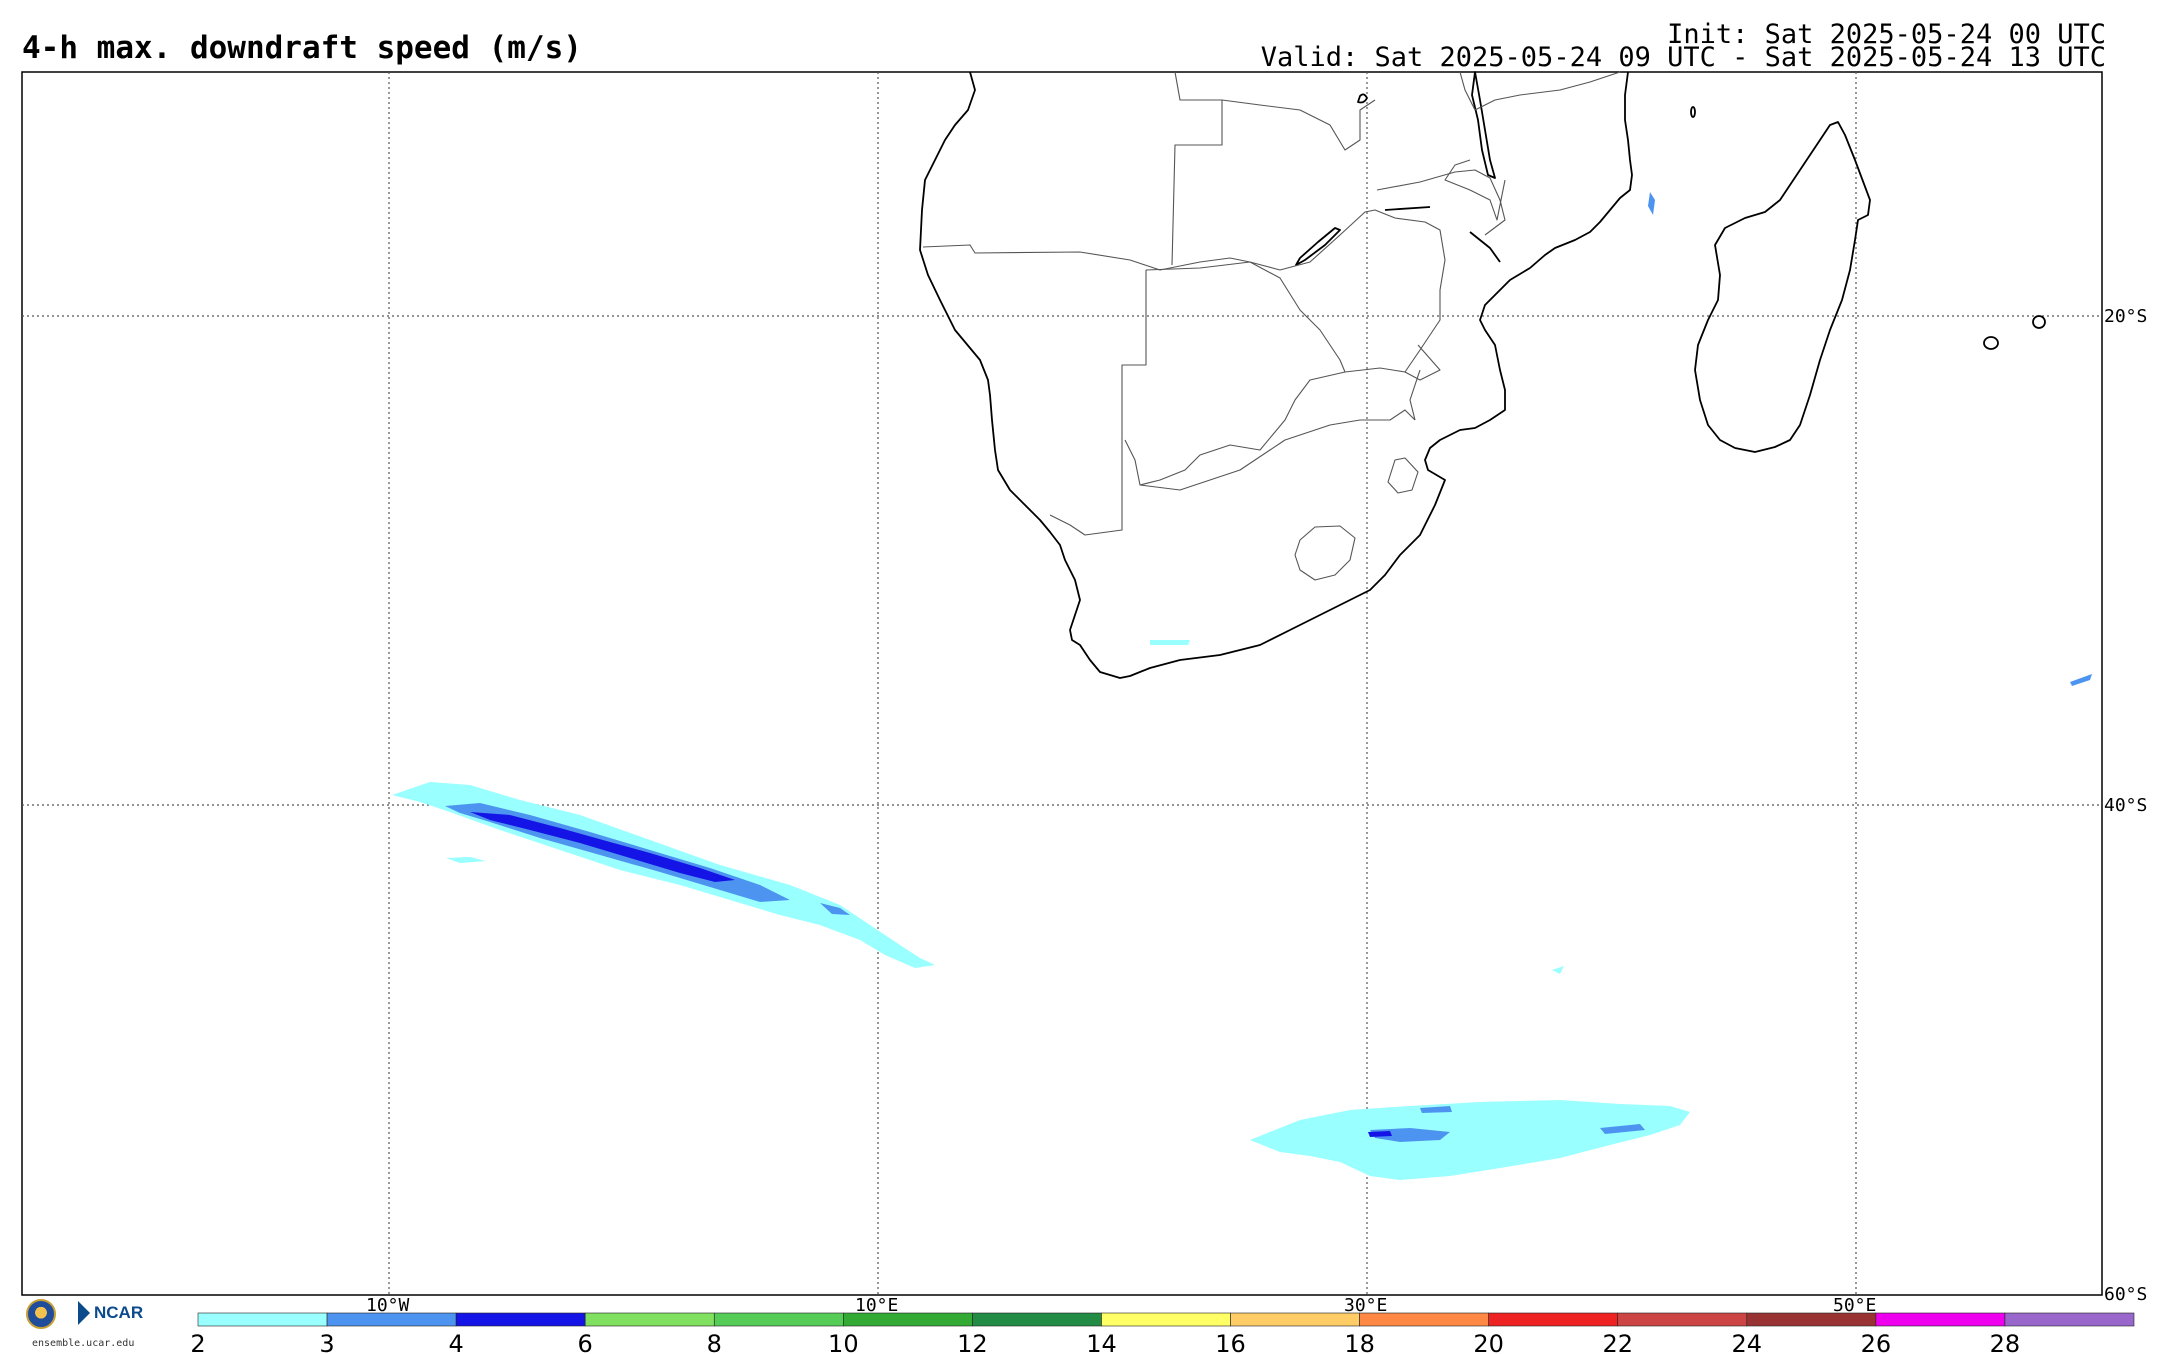 The width and height of the screenshot is (2160, 1354). I want to click on colorbar-tick-label: 18, so click(1359, 1342).